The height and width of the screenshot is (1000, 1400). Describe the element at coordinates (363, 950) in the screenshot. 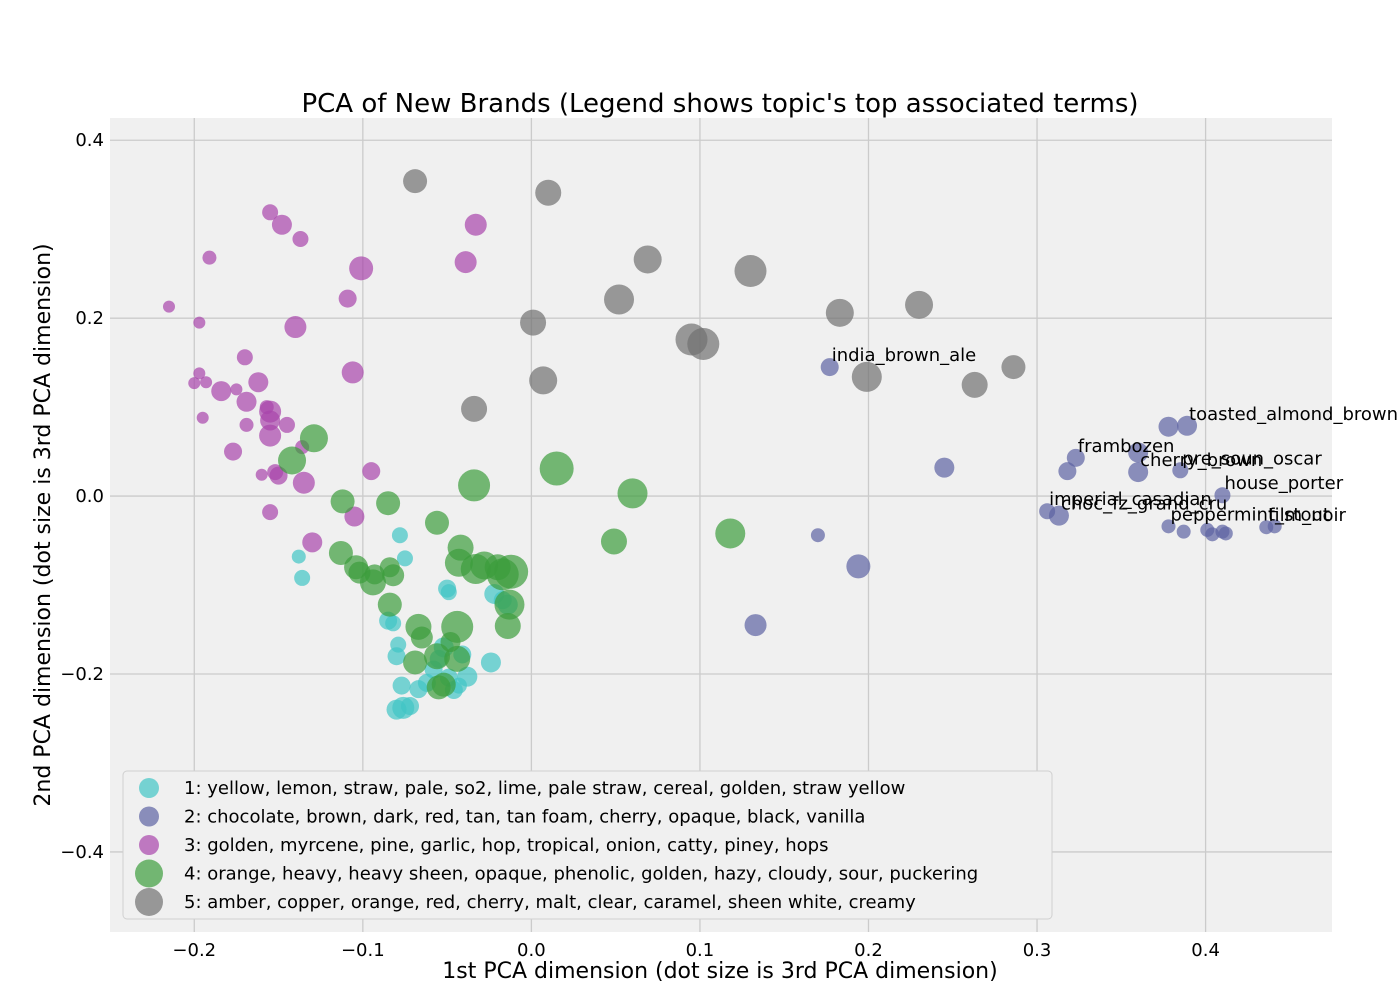

I see `x-tick-label: −0.1` at that location.